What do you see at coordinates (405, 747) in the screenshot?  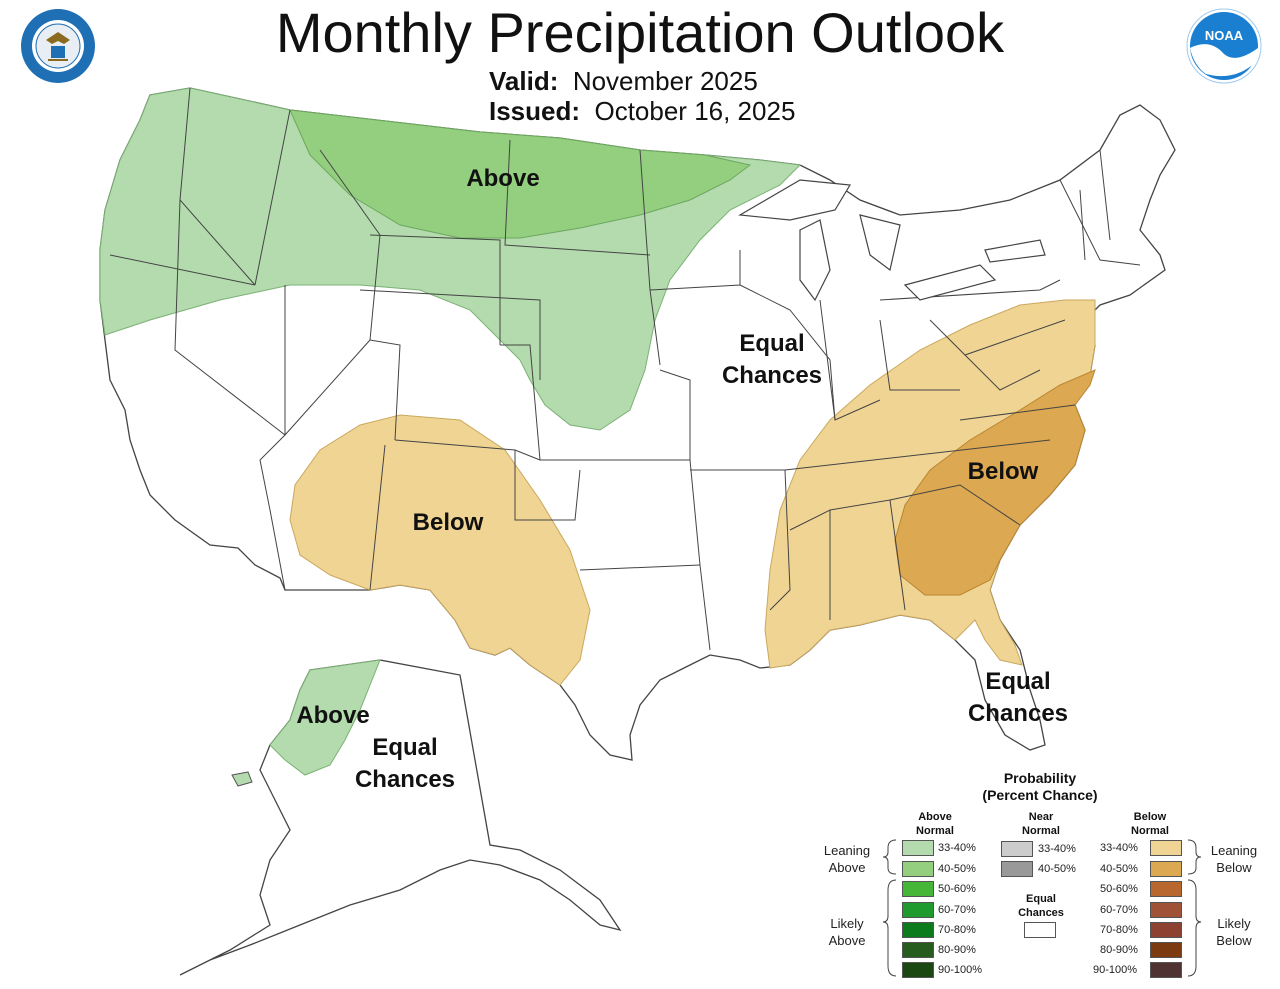 I see `label-ak-ec-line1: Equal` at bounding box center [405, 747].